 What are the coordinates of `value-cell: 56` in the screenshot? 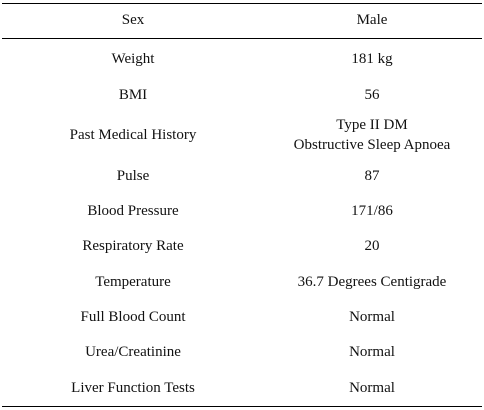 It's located at (372, 95).